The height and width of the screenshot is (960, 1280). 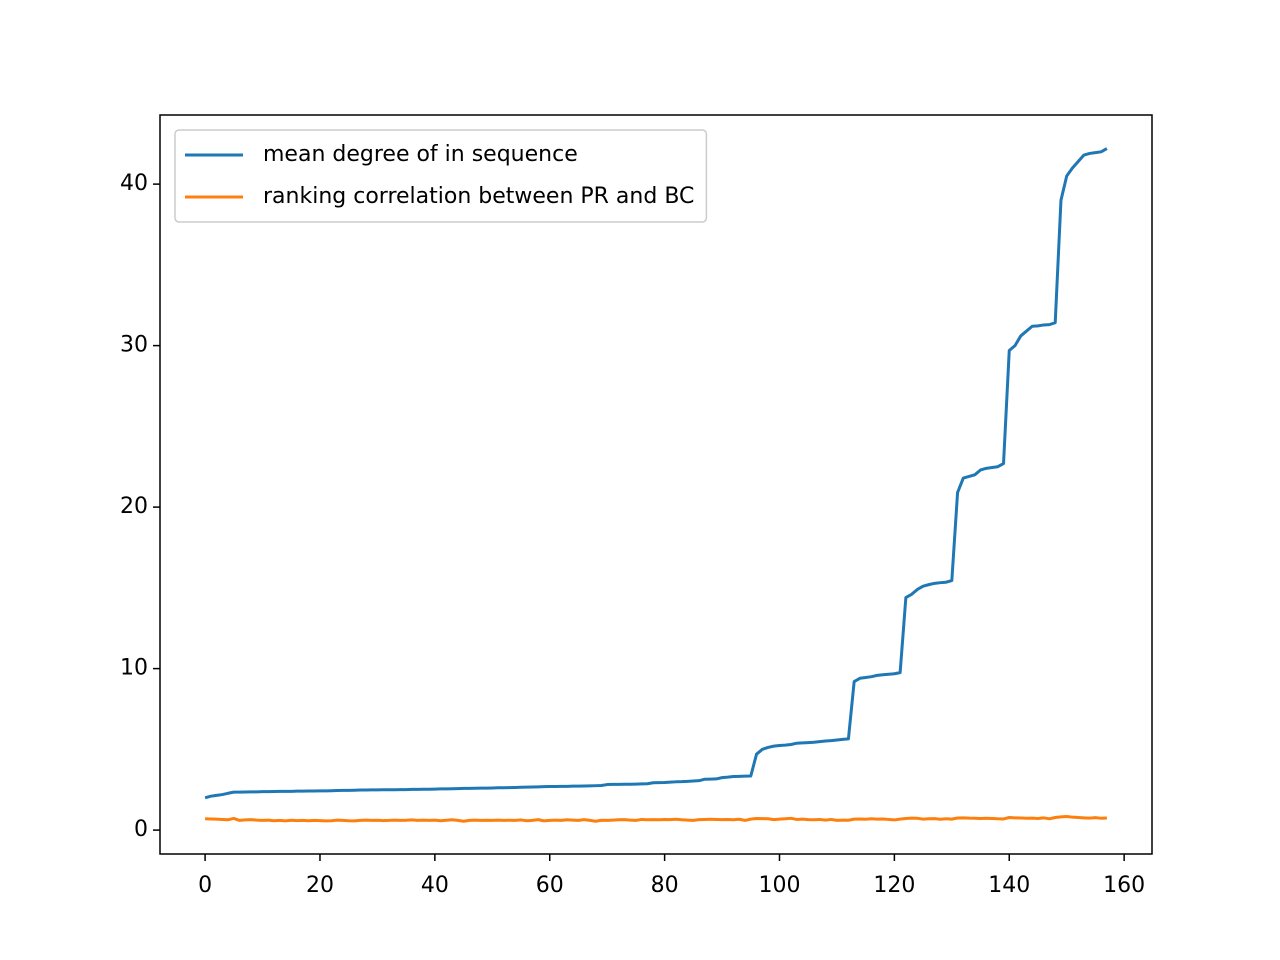 What do you see at coordinates (141, 829) in the screenshot?
I see `y-tick-label: 0` at bounding box center [141, 829].